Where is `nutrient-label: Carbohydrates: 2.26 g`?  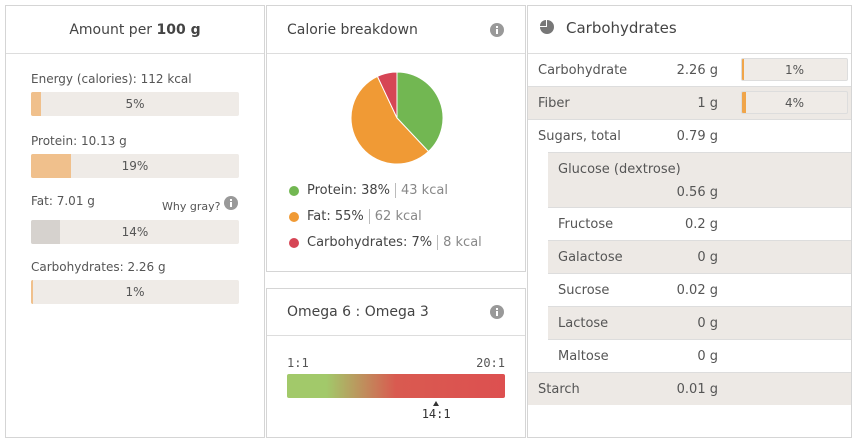
nutrient-label: Carbohydrates: 2.26 g is located at coordinates (98, 267).